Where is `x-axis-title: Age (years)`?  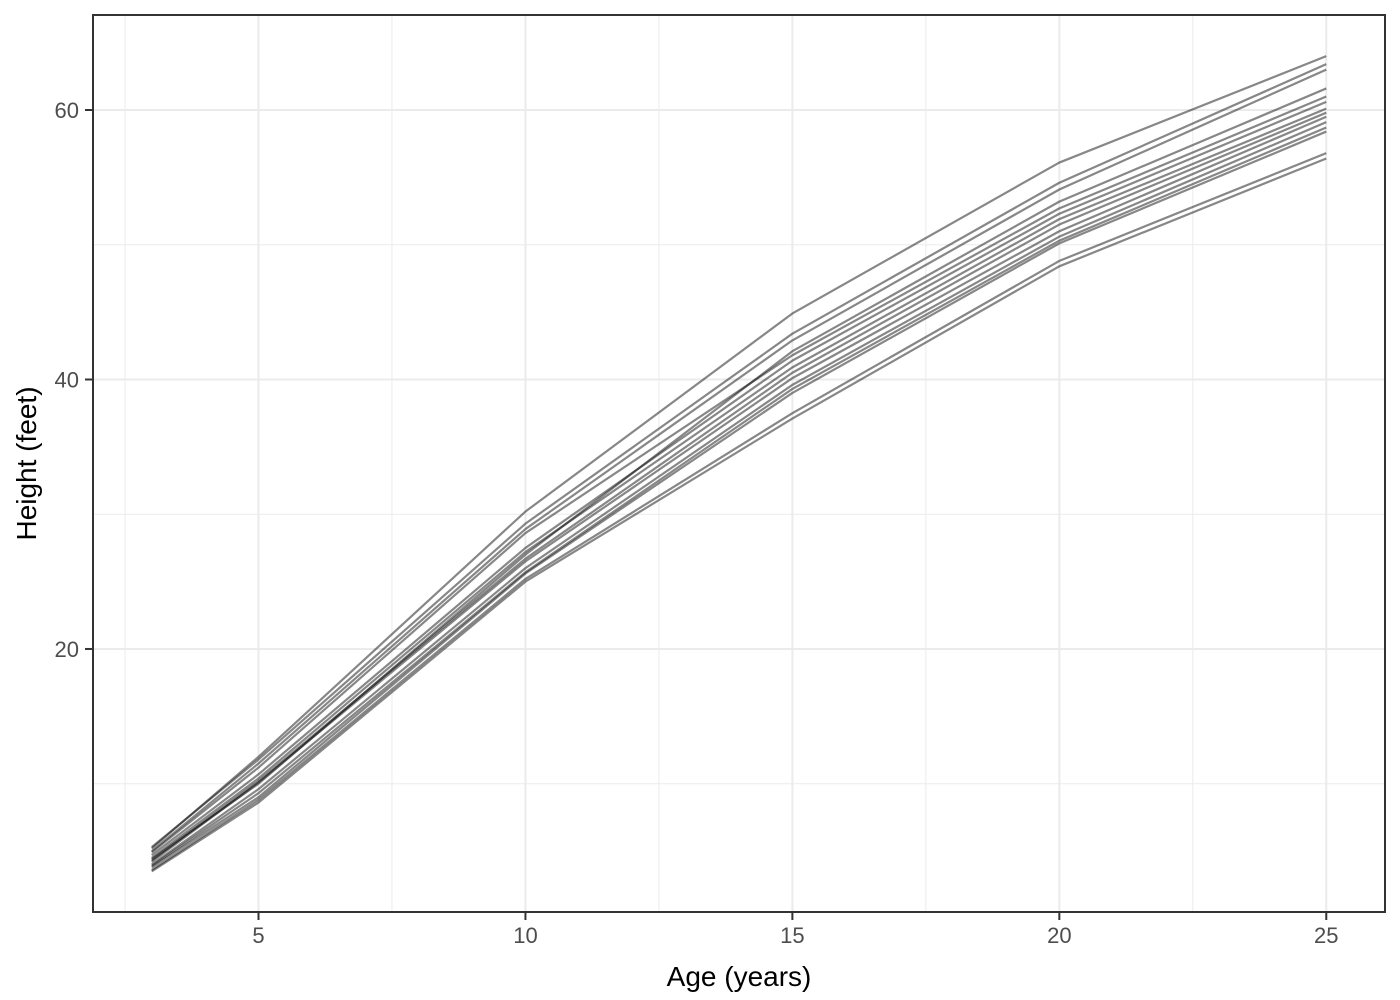 x-axis-title: Age (years) is located at coordinates (739, 976).